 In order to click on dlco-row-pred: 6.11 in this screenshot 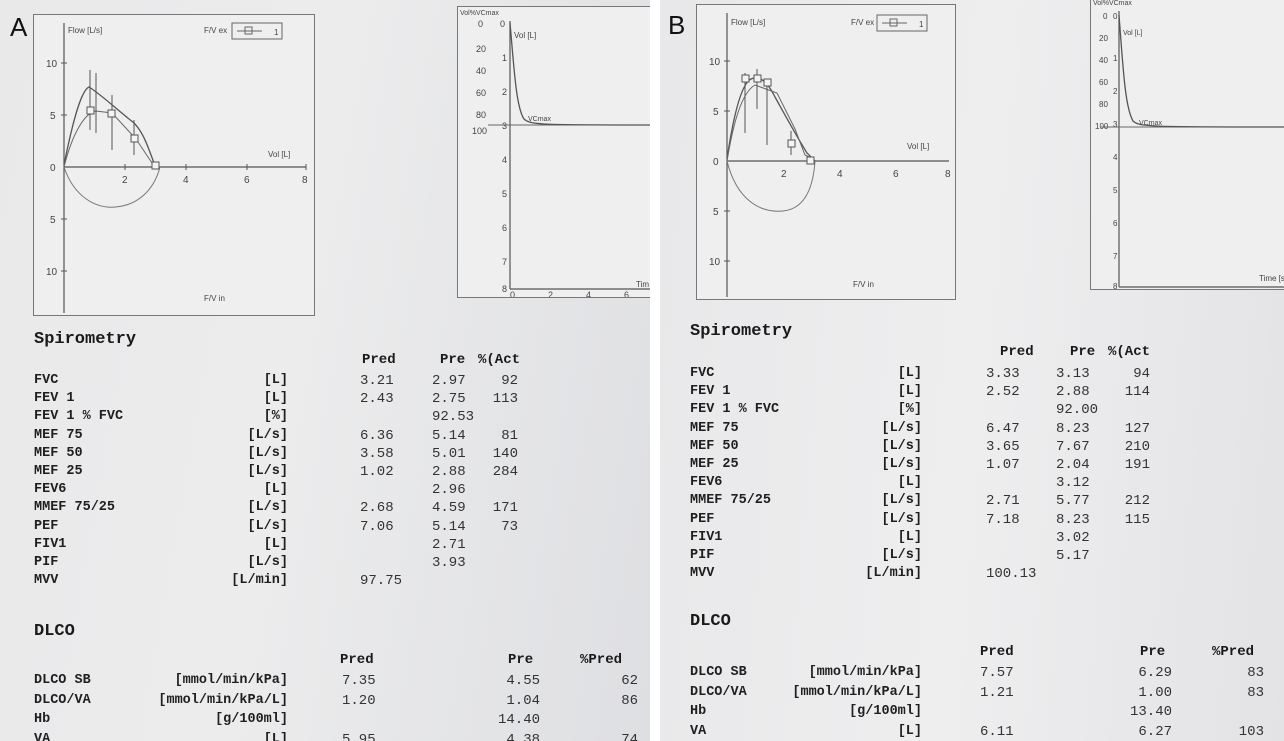, I will do `click(997, 732)`.